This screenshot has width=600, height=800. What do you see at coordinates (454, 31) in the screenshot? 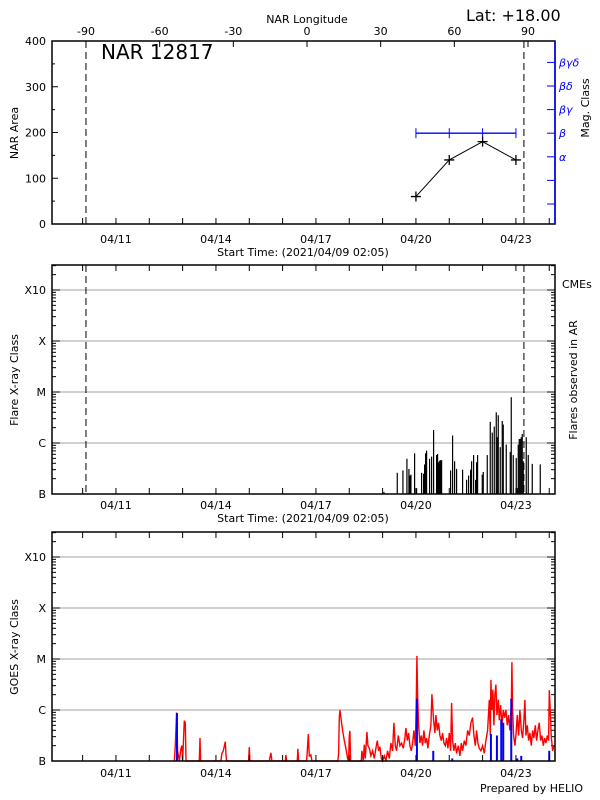
I see `longitude-tick-label: 60` at bounding box center [454, 31].